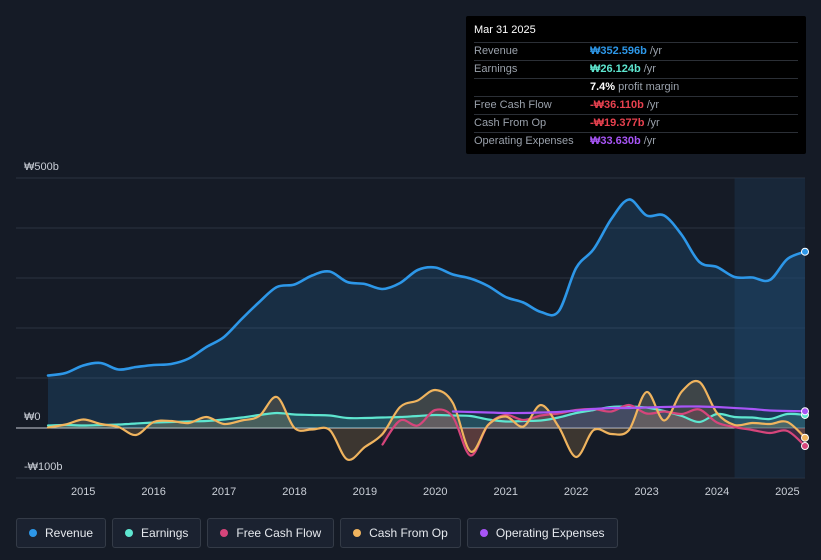  What do you see at coordinates (593, 430) in the screenshot?
I see `free-cash-flow-area` at bounding box center [593, 430].